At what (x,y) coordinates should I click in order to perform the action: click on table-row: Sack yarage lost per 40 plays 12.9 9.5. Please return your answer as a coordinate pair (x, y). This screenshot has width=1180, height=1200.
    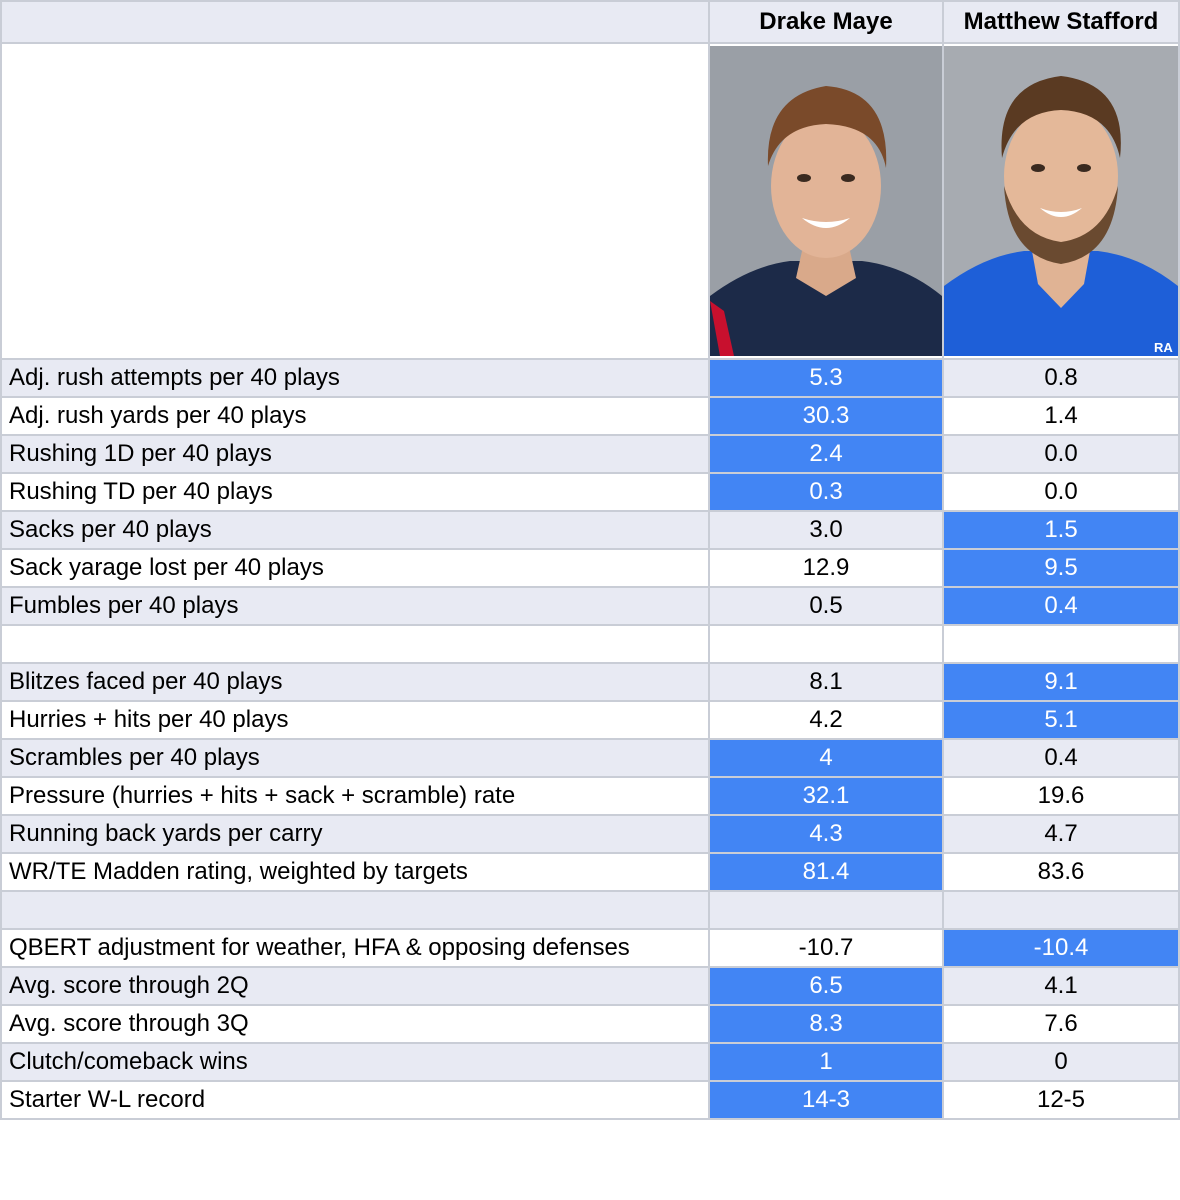
    Looking at the image, I should click on (590, 568).